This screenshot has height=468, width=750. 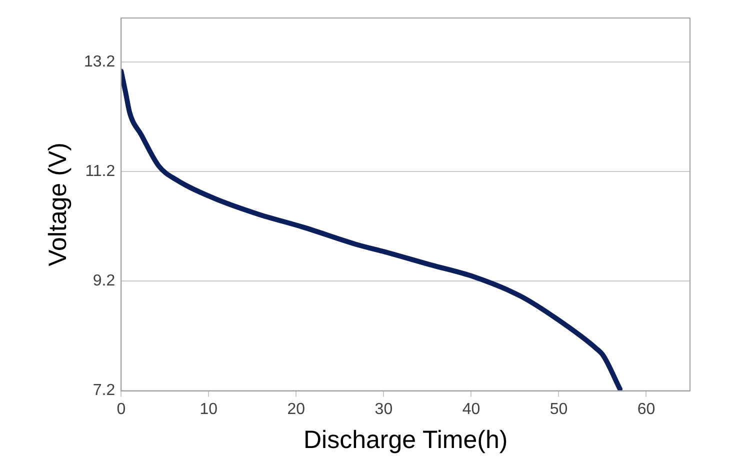 I want to click on y-axis-title: Voltage (V), so click(x=58, y=204).